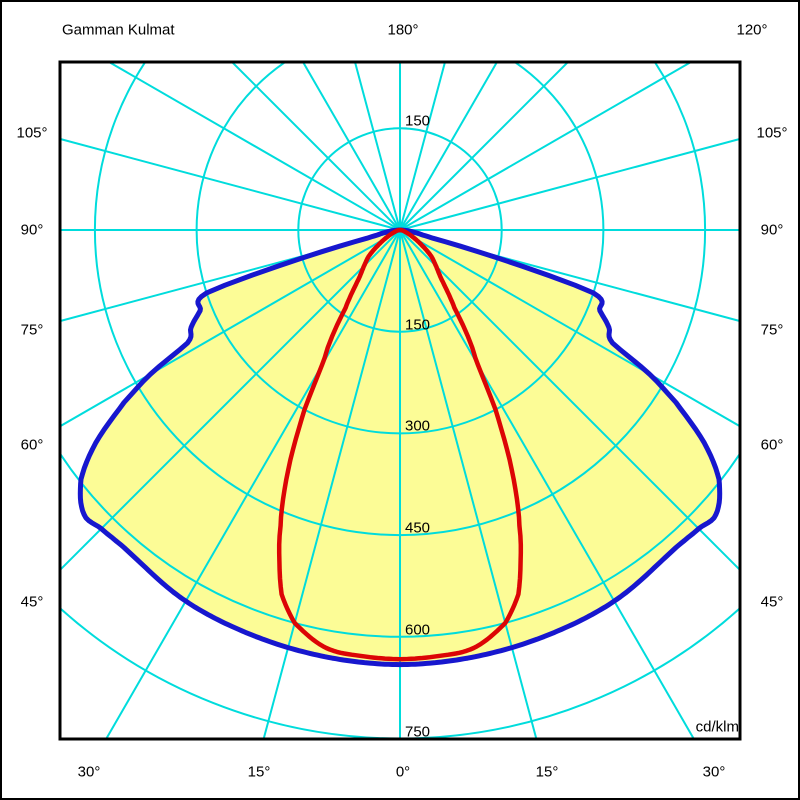  What do you see at coordinates (772, 133) in the screenshot?
I see `gamma-label-right-105°: 105°` at bounding box center [772, 133].